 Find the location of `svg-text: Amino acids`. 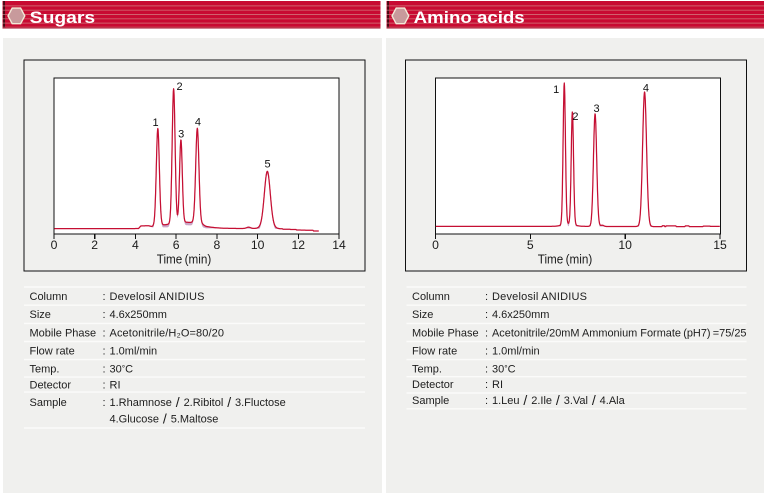

svg-text: Amino acids is located at coordinates (469, 17).